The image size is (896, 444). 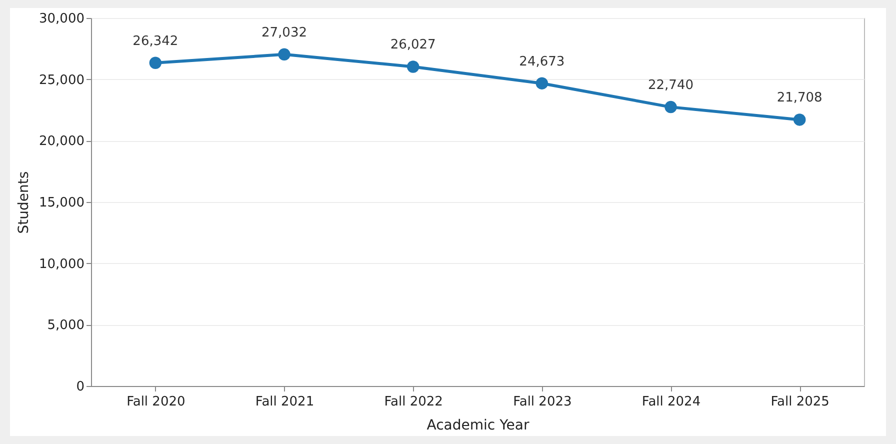 I want to click on y-axis-title: Students, so click(x=24, y=202).